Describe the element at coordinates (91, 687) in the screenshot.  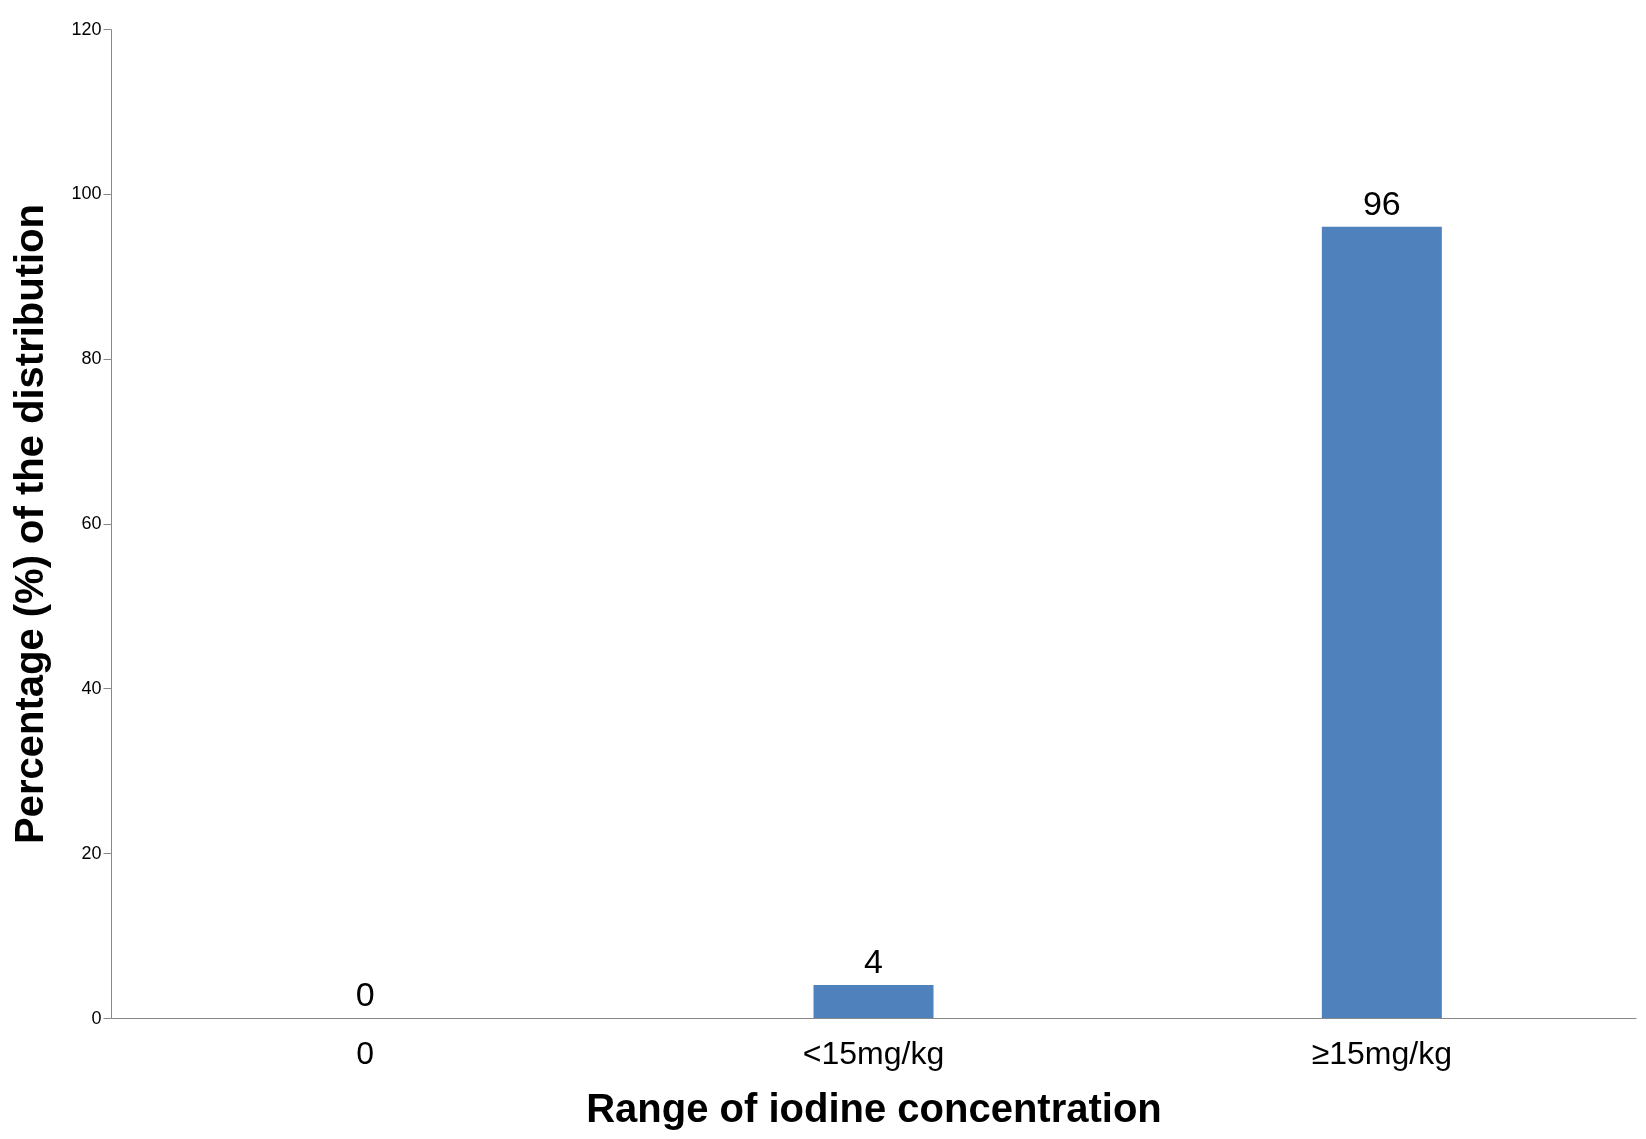
I see `y-tick-label: 40` at that location.